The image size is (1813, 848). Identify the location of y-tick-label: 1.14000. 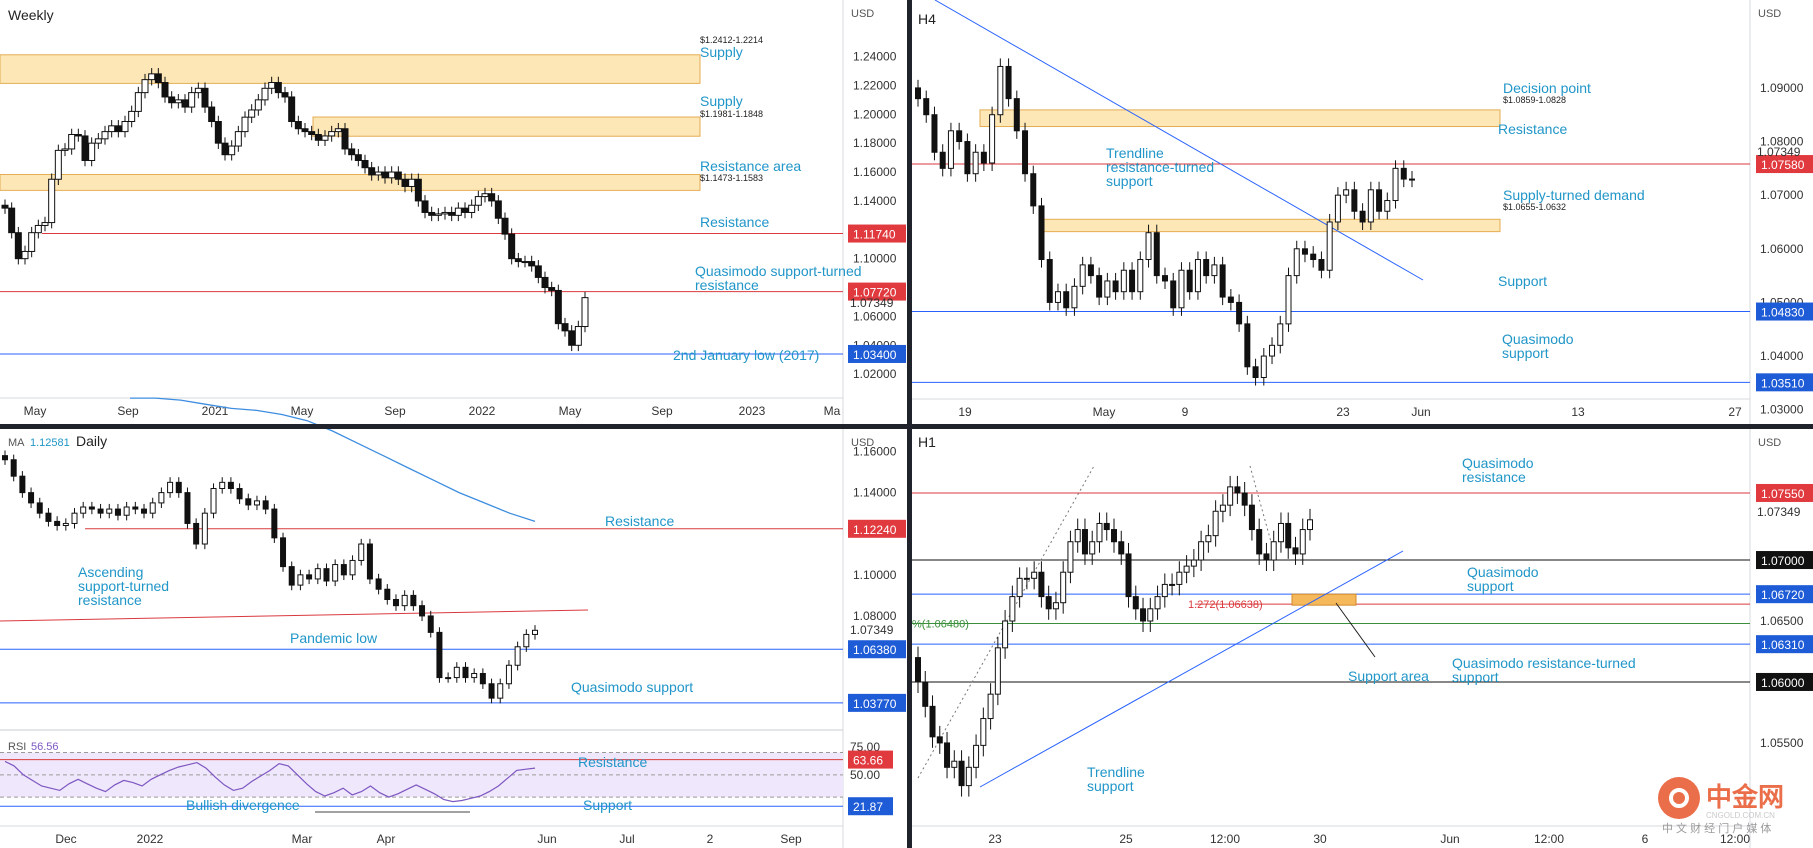
(875, 493).